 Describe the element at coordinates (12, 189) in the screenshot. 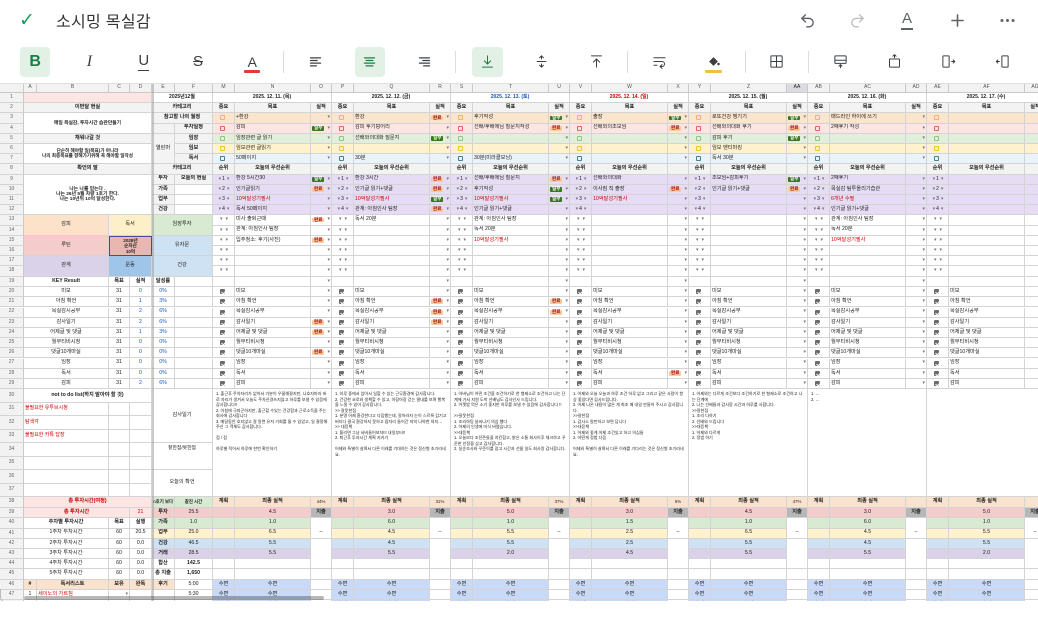

I see `row-header-10: 10` at that location.